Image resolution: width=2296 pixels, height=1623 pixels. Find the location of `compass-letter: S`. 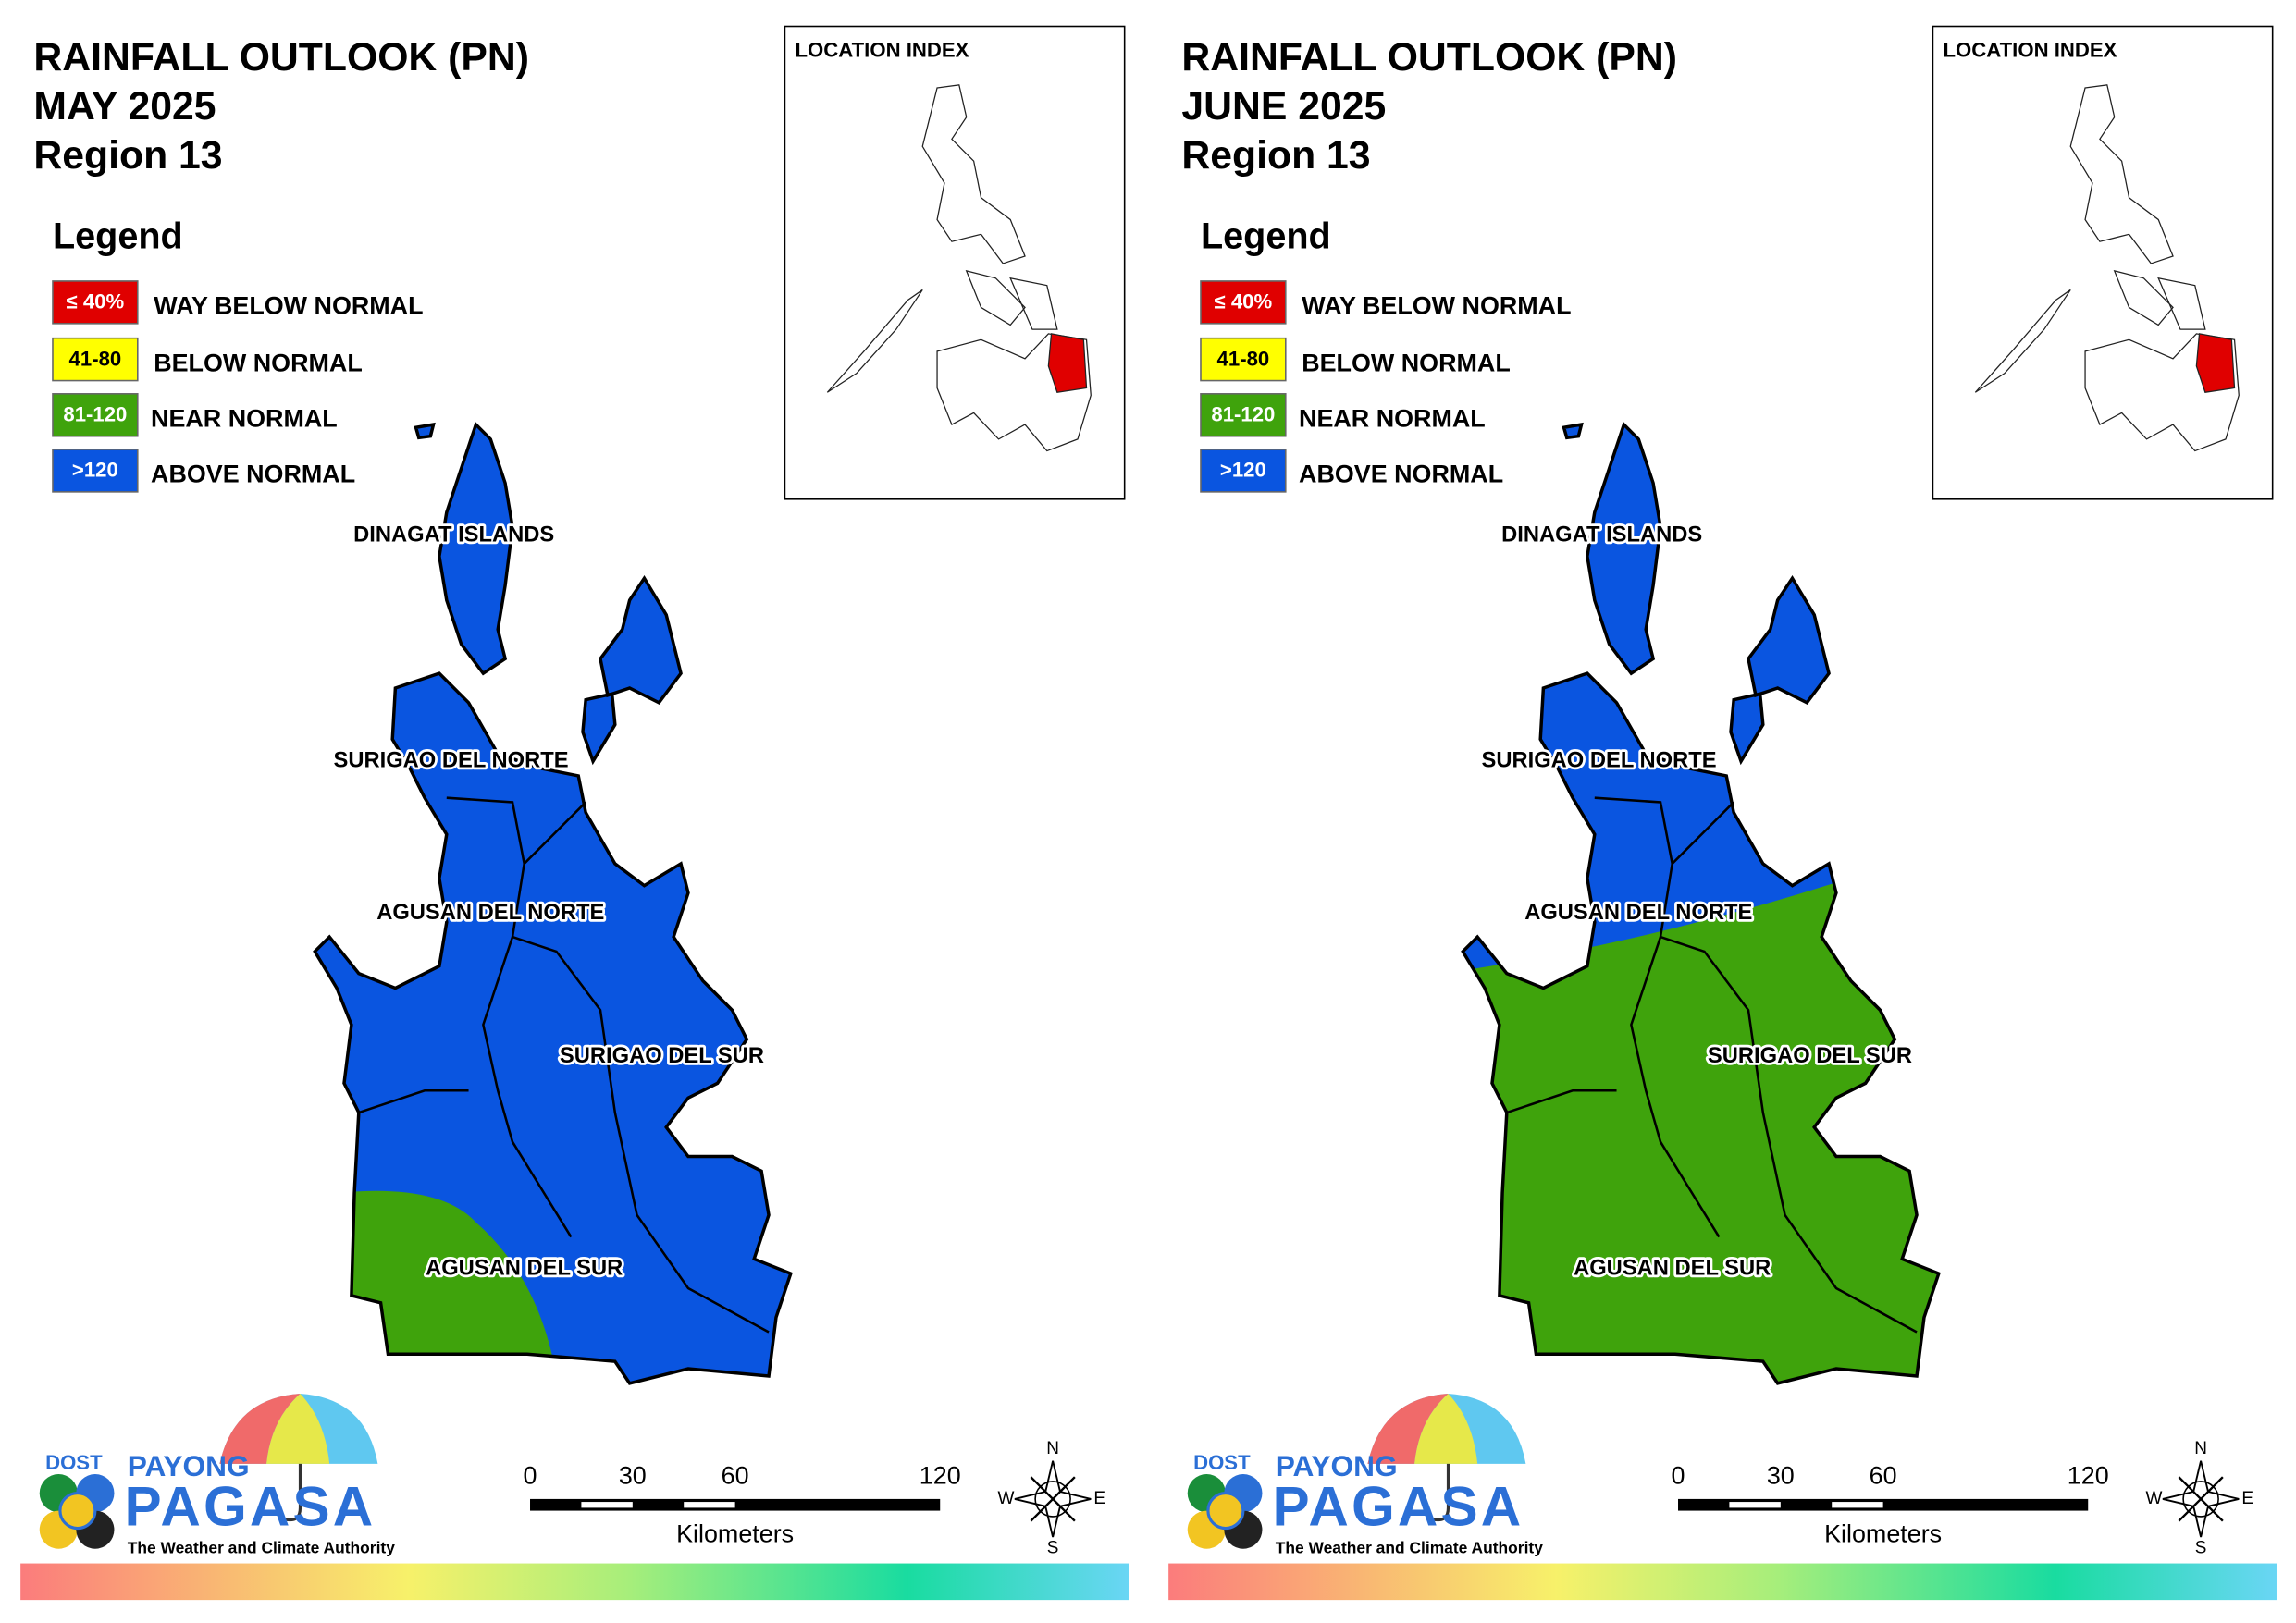

compass-letter: S is located at coordinates (2201, 1548).